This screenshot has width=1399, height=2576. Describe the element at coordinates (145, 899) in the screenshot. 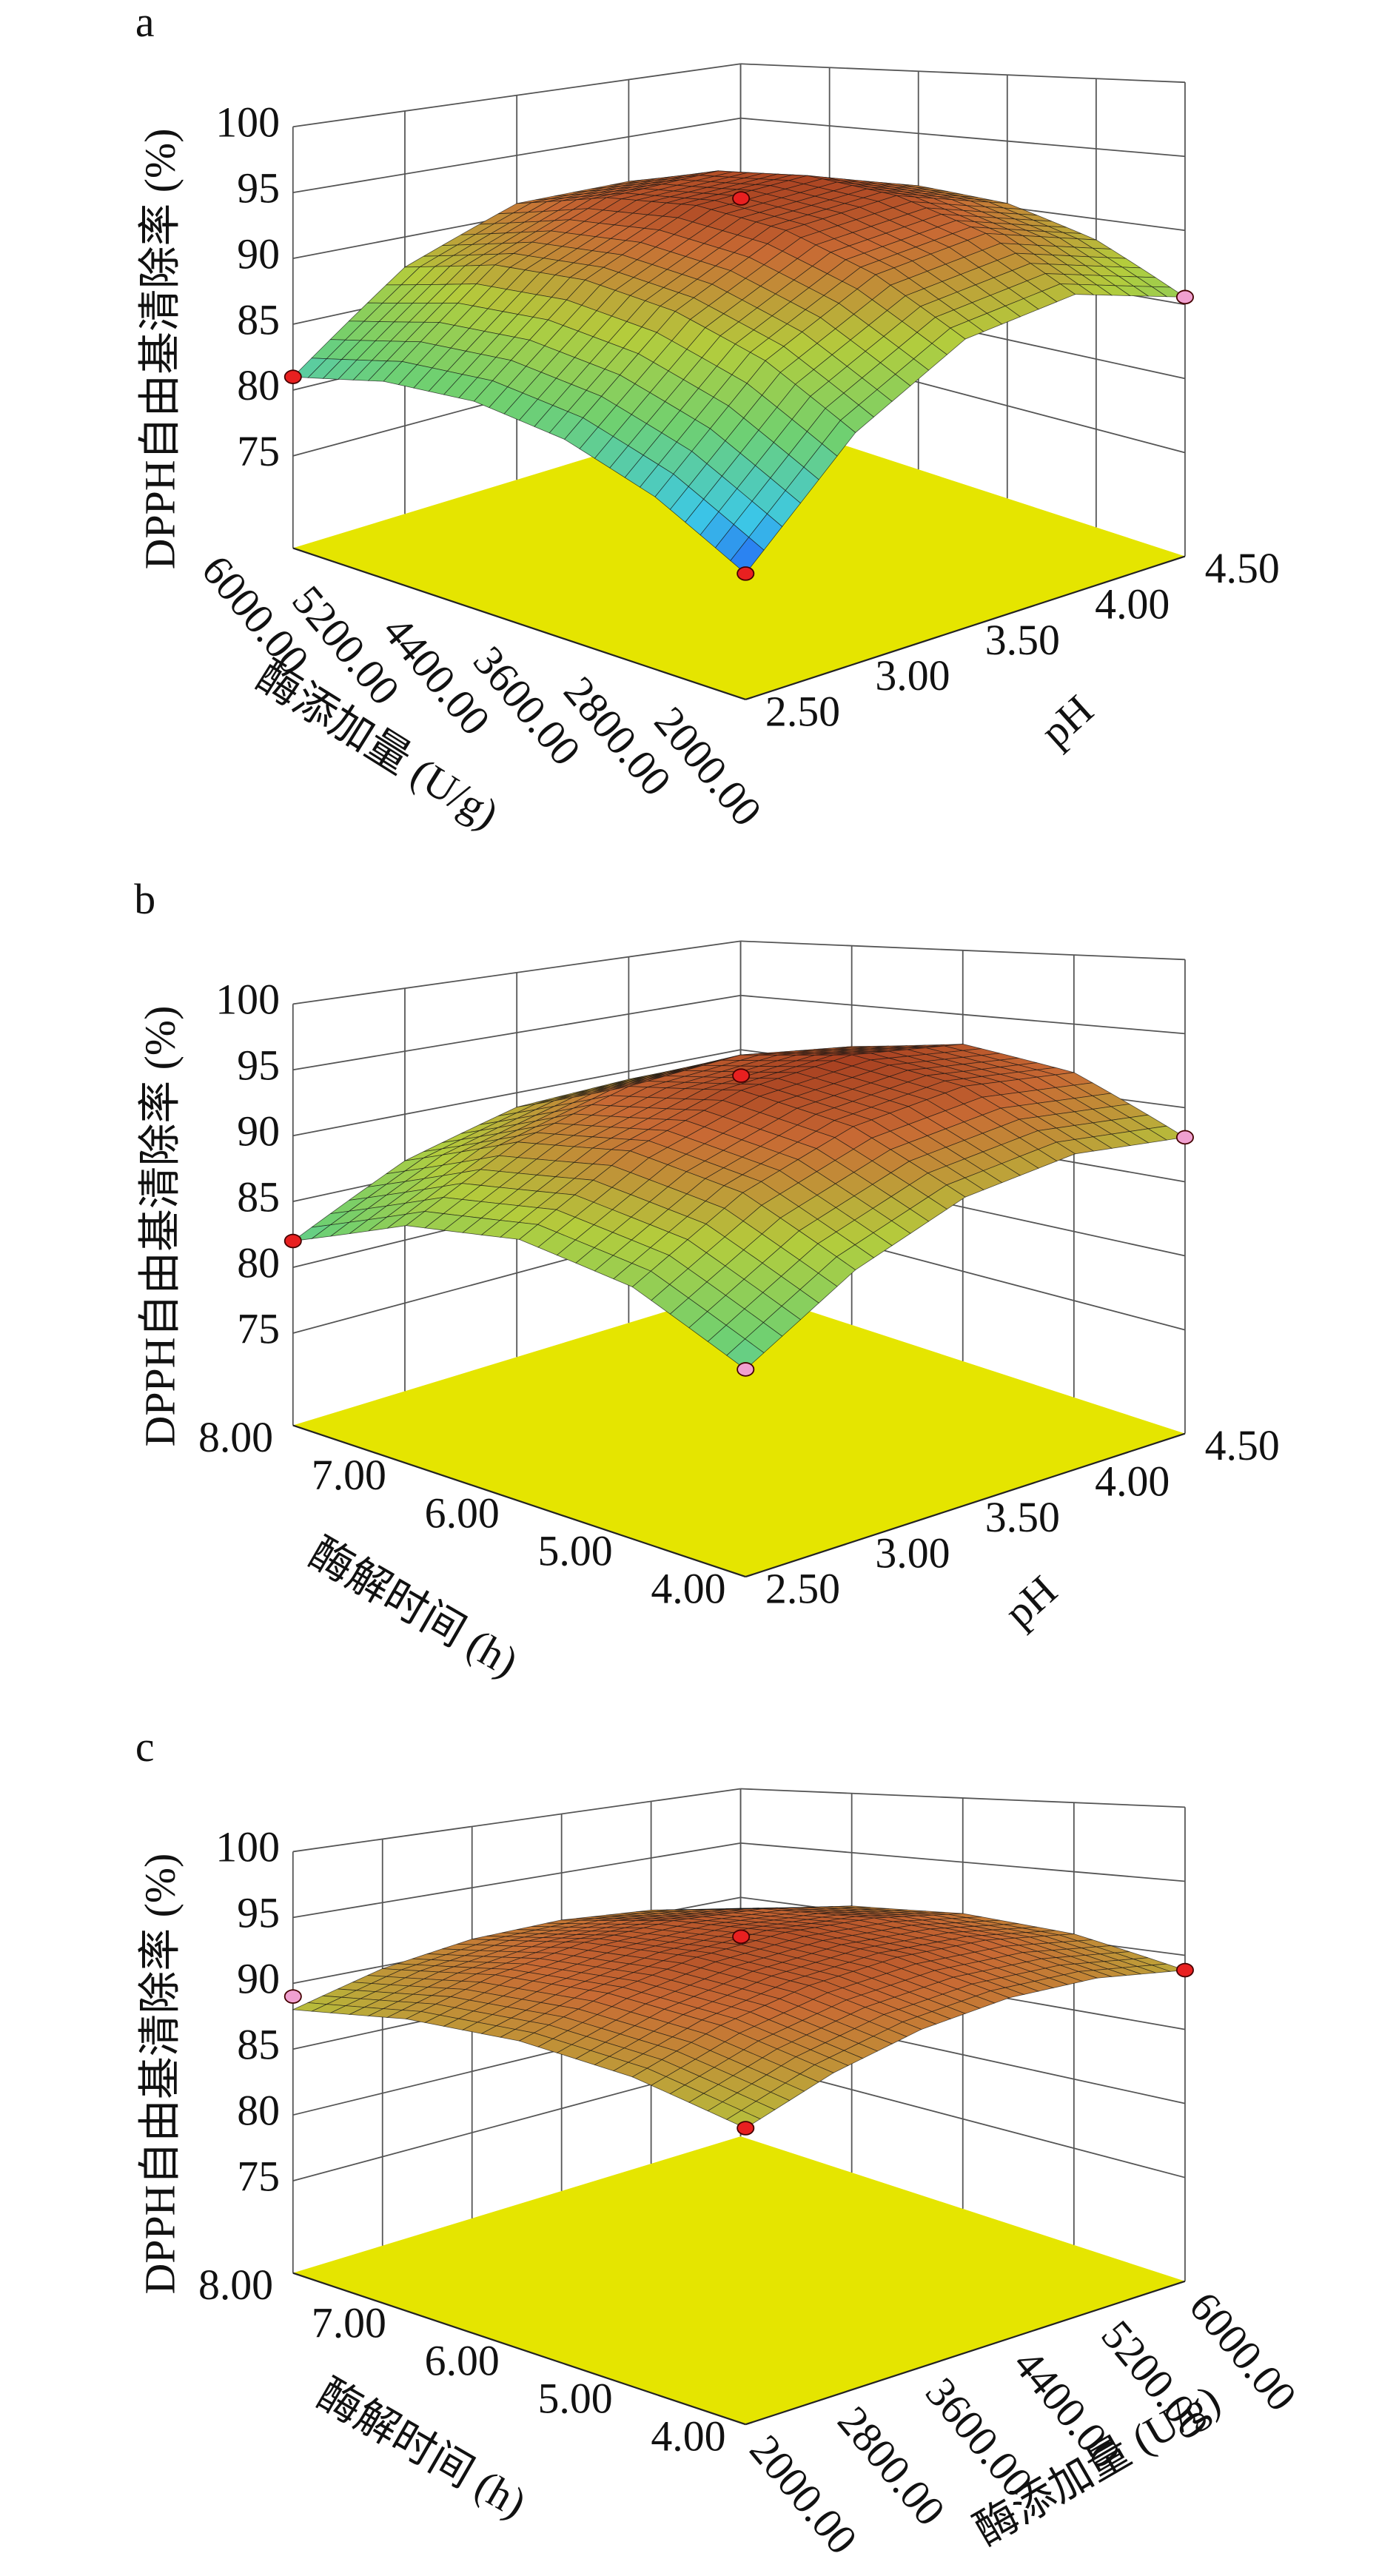

I see `panel-title: b` at that location.